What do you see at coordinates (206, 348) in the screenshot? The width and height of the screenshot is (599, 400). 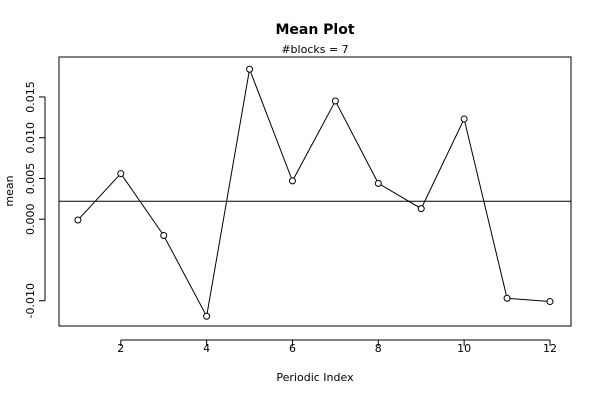 I see `x-tick-label: 4` at bounding box center [206, 348].